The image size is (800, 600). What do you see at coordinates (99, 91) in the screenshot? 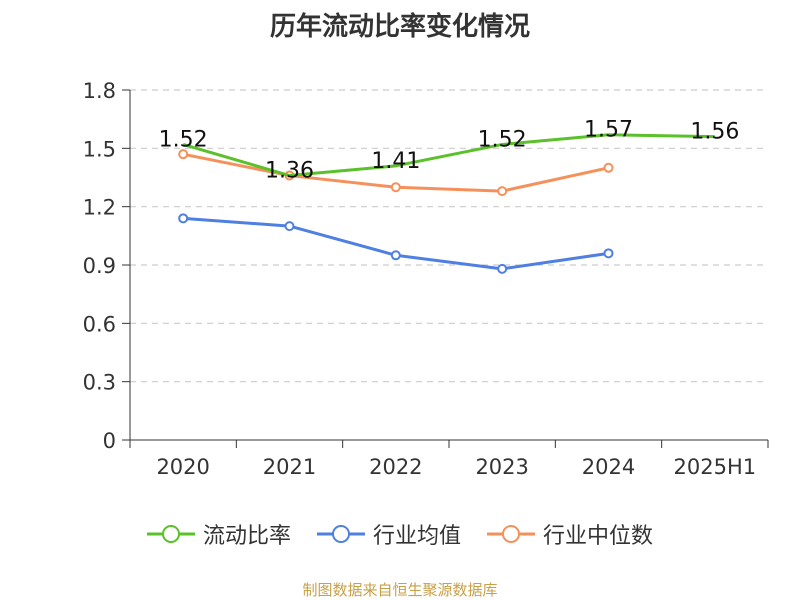
I see `y-tick-label: 1.8` at bounding box center [99, 91].